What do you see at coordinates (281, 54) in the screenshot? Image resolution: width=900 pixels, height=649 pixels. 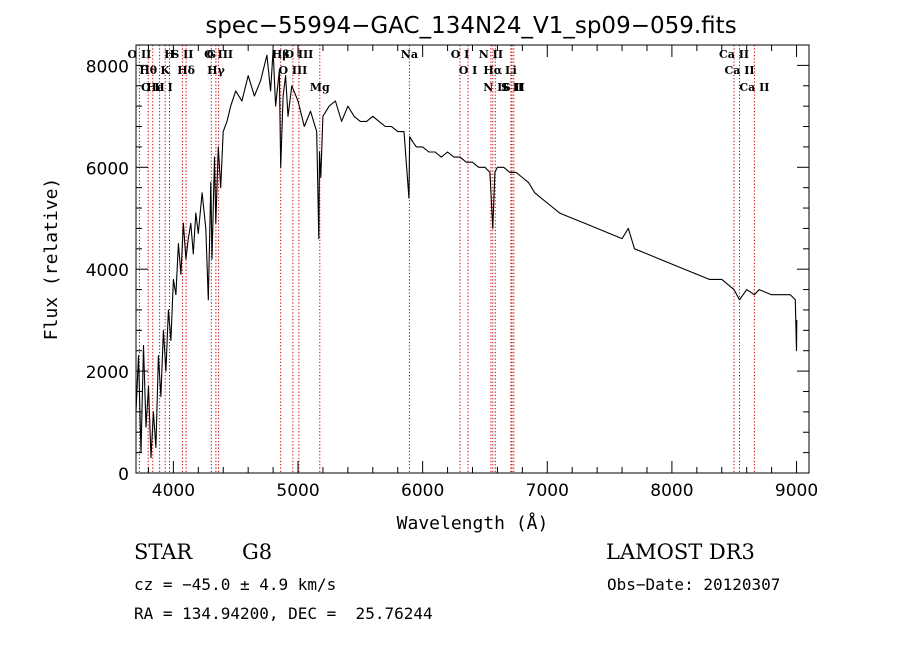 I see `line-marker-label: Hβ` at bounding box center [281, 54].